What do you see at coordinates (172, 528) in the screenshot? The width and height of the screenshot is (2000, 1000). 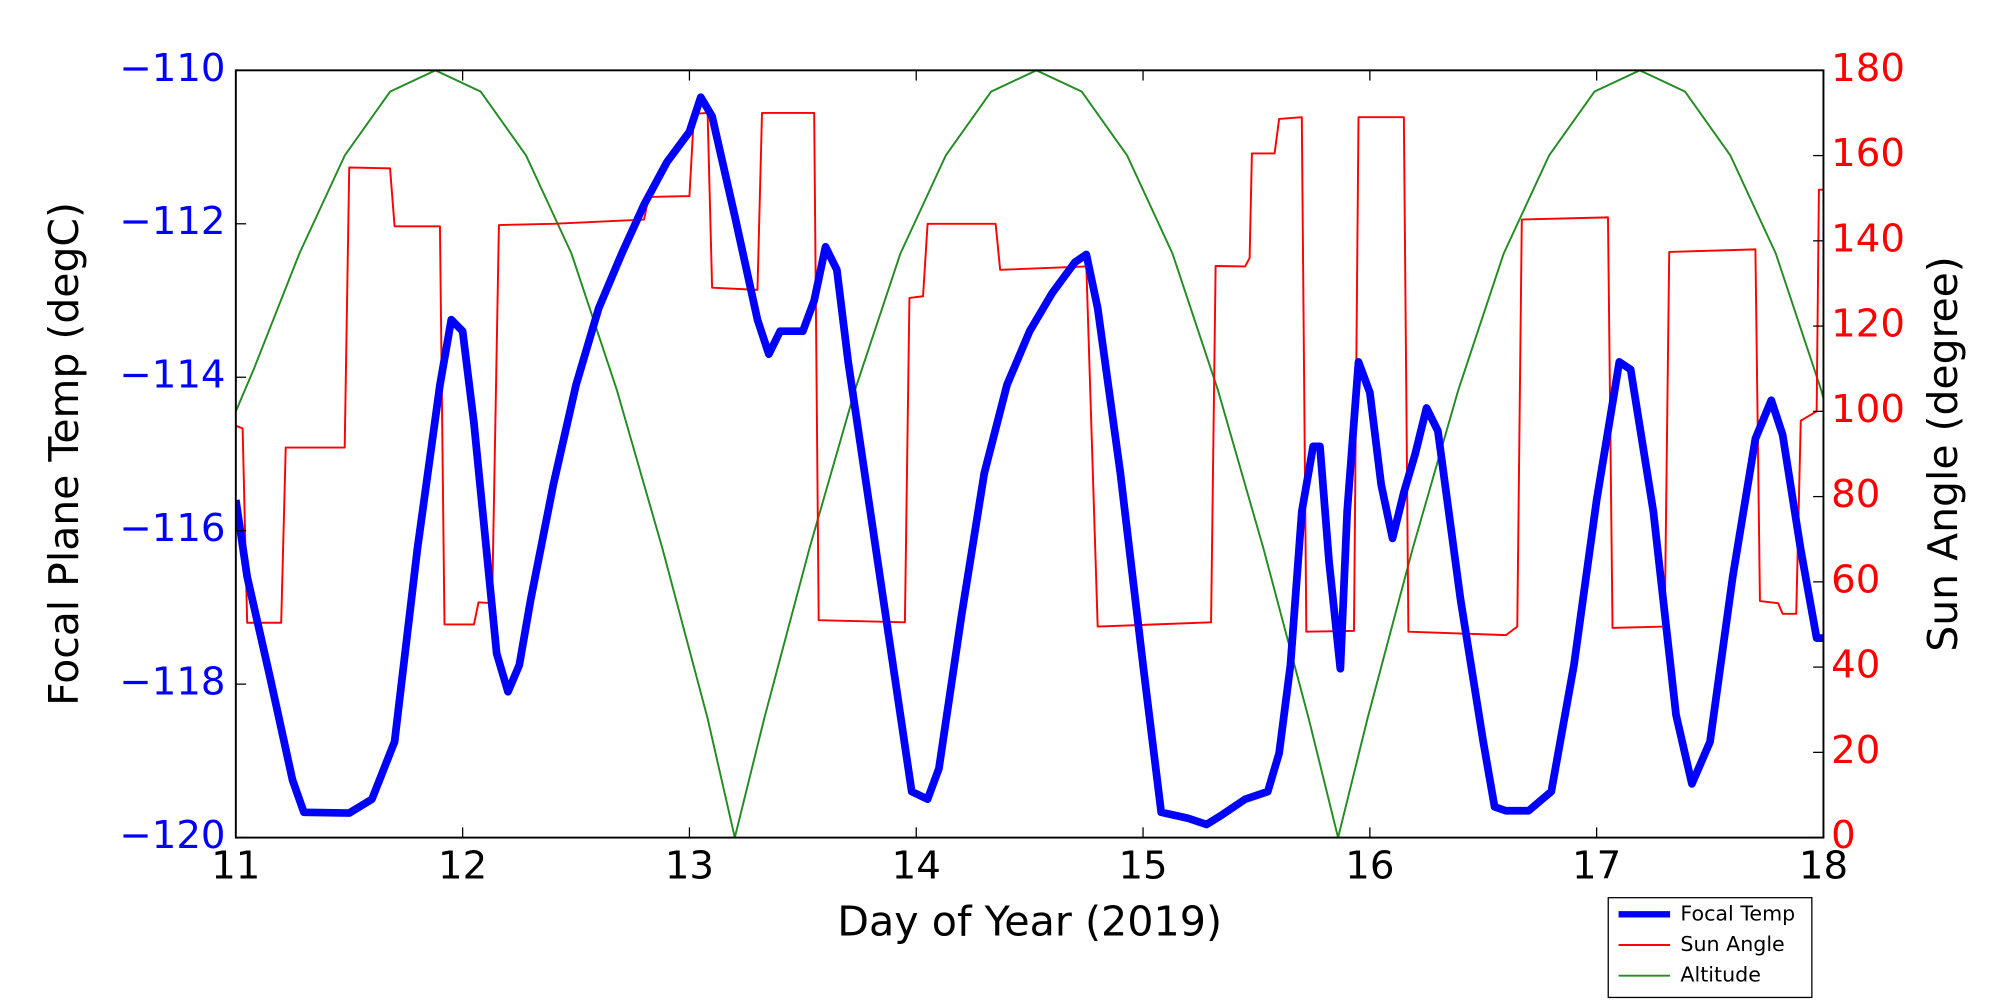 I see `y-tick-label: −116` at bounding box center [172, 528].